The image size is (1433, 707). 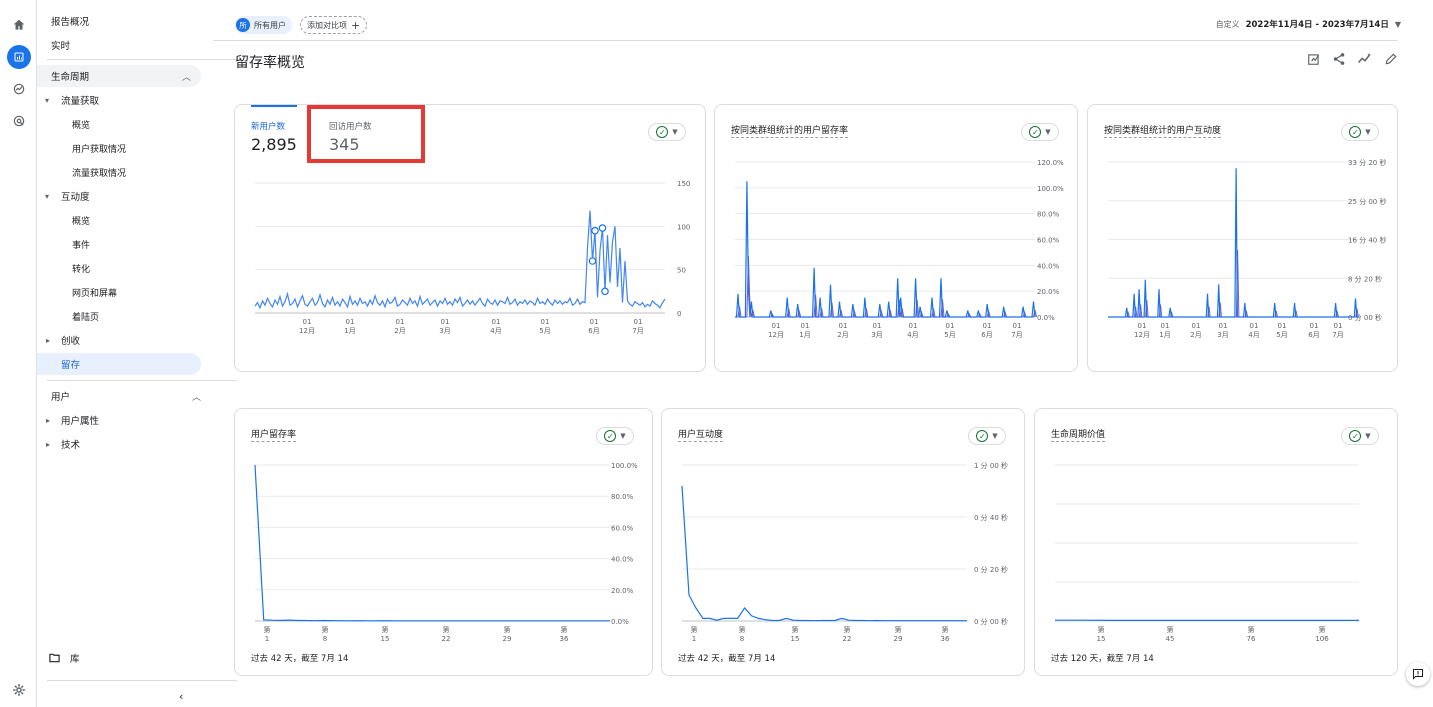 What do you see at coordinates (19, 121) in the screenshot?
I see `advertising-icon` at bounding box center [19, 121].